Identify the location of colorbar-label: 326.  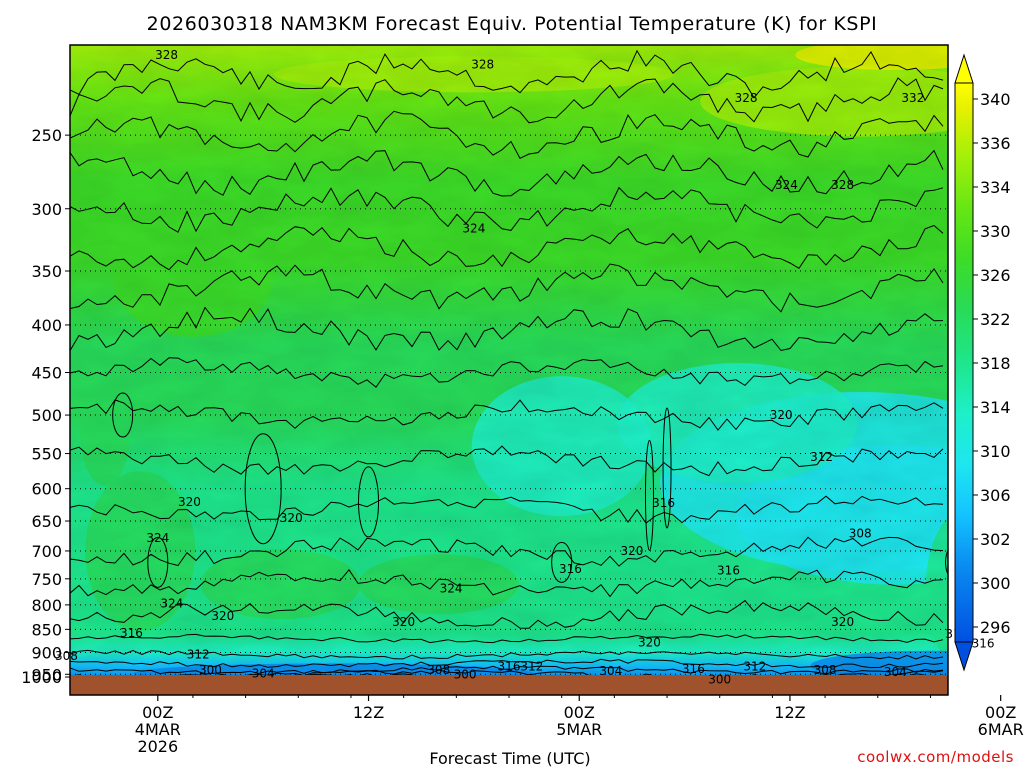
(995, 275).